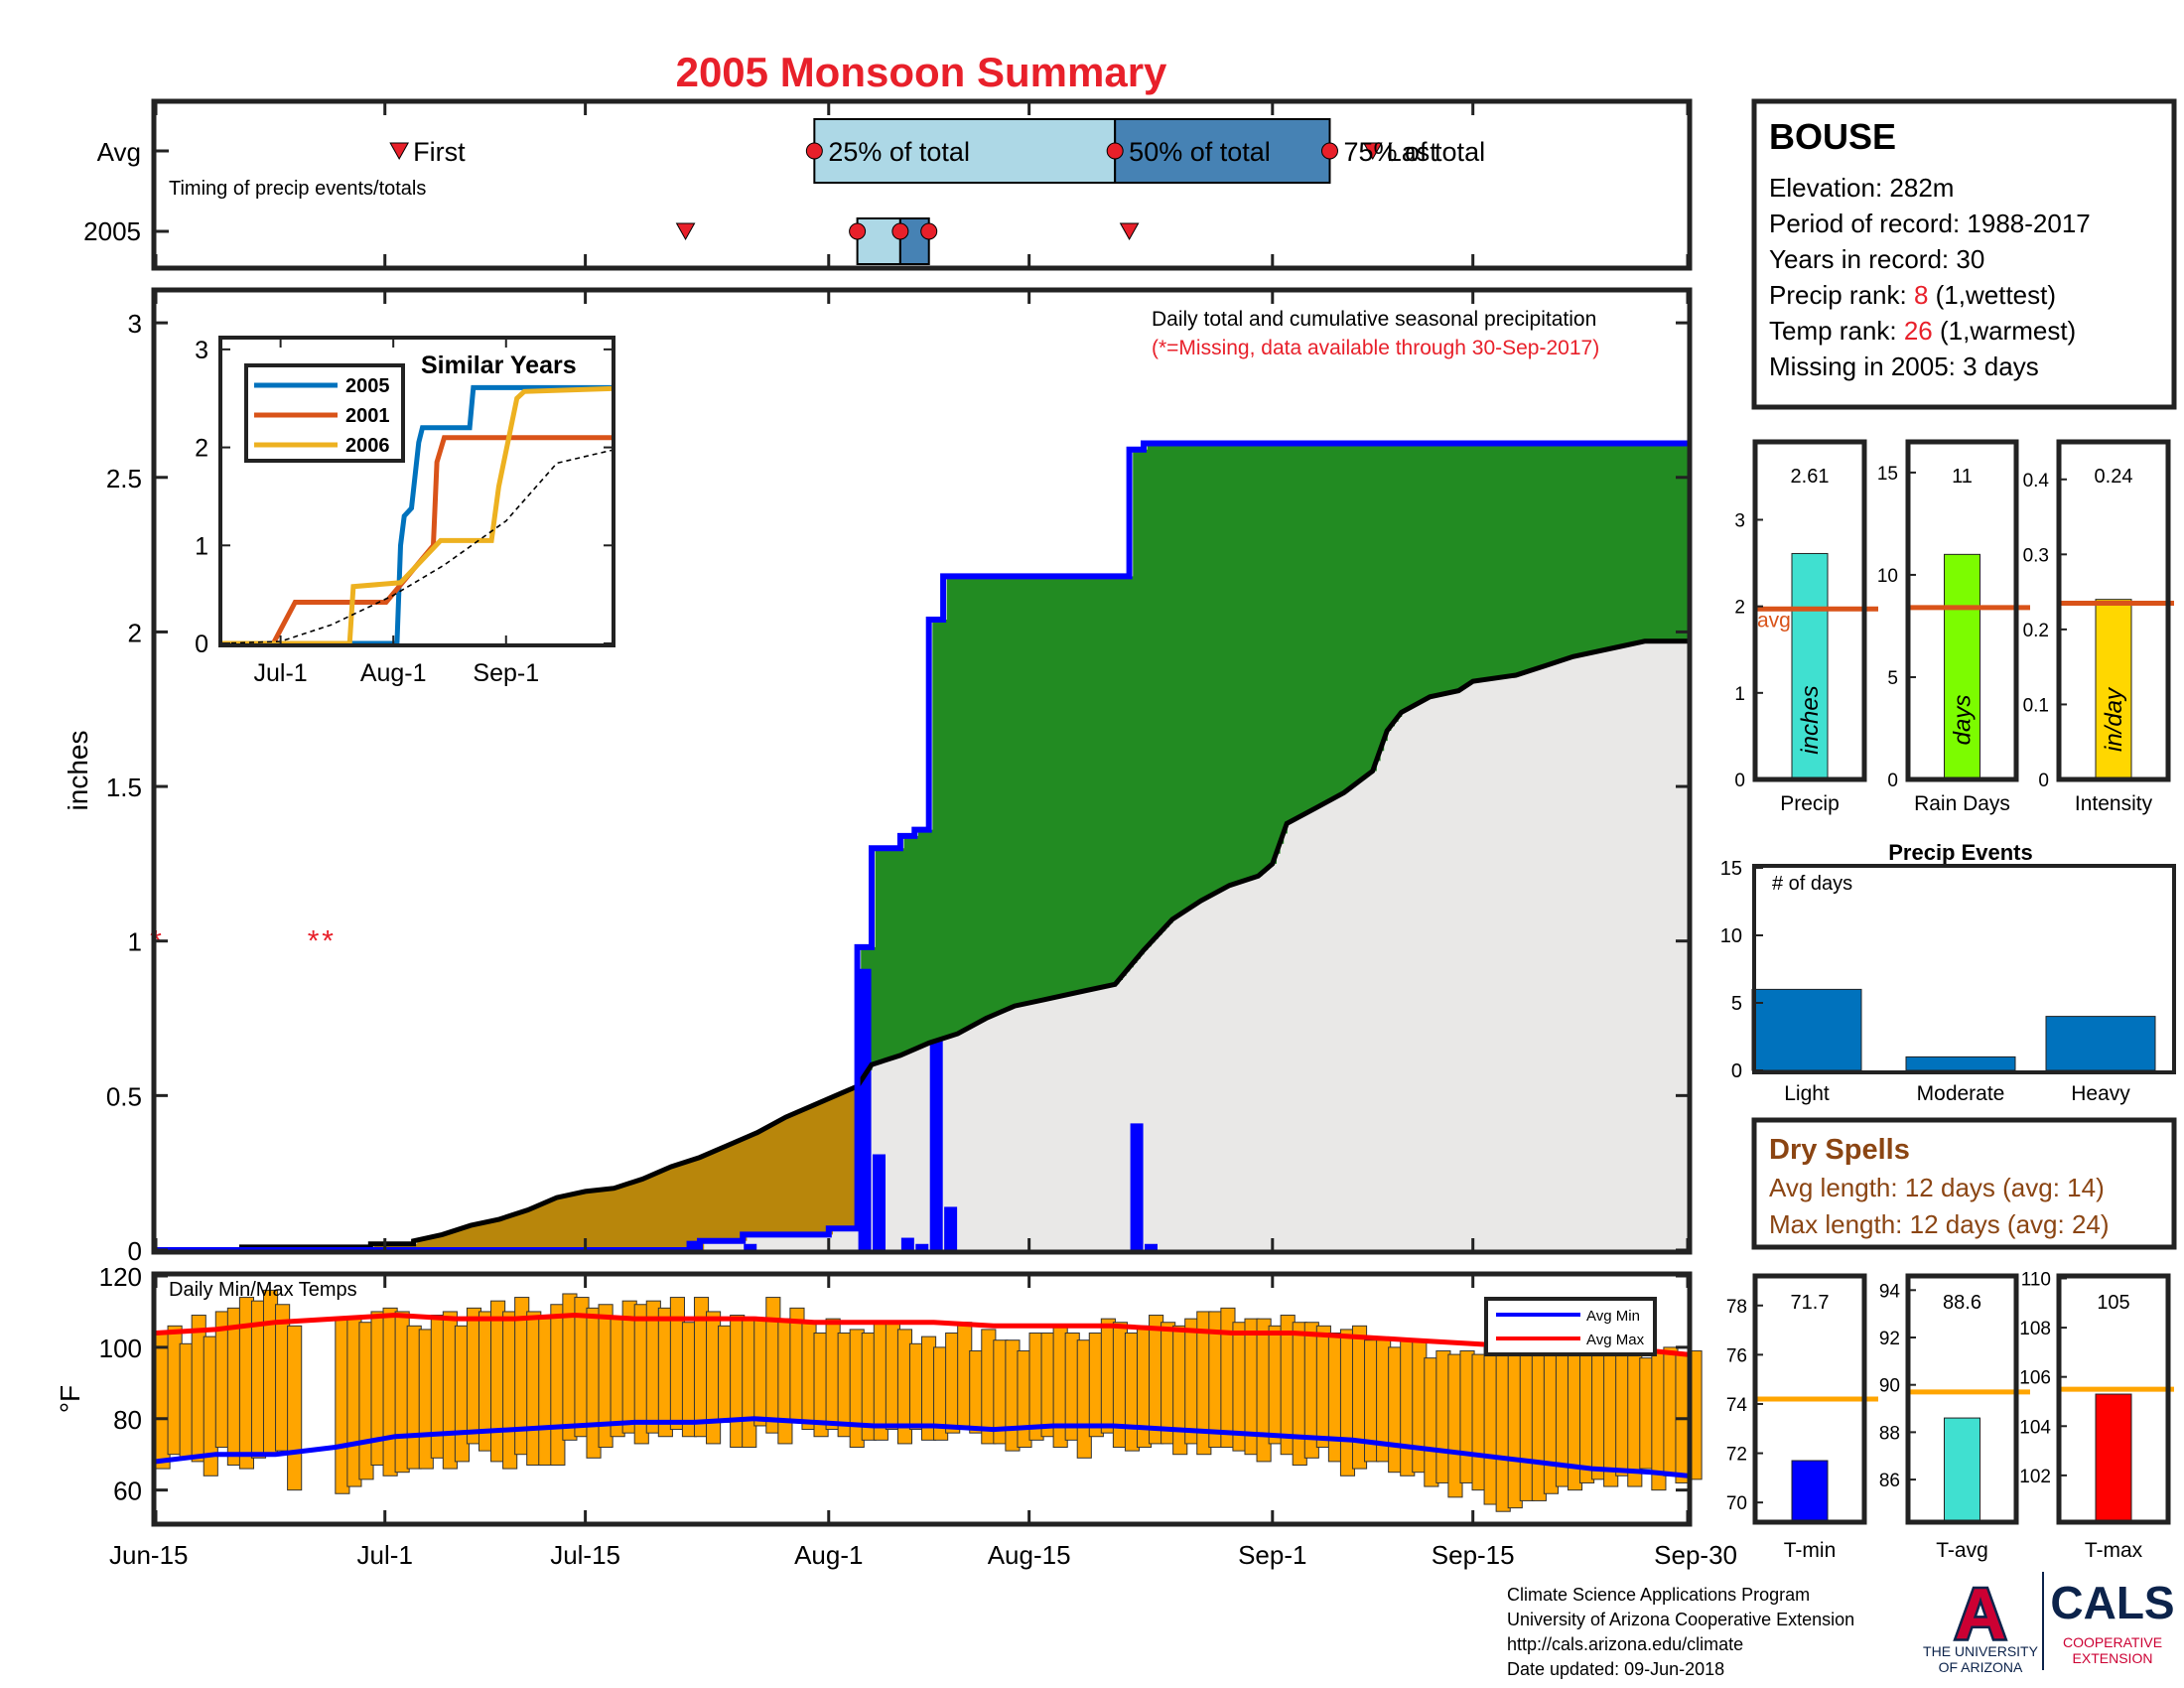 The image size is (2184, 1688). What do you see at coordinates (922, 1399) in the screenshot?
I see `temps-panel-frame` at bounding box center [922, 1399].